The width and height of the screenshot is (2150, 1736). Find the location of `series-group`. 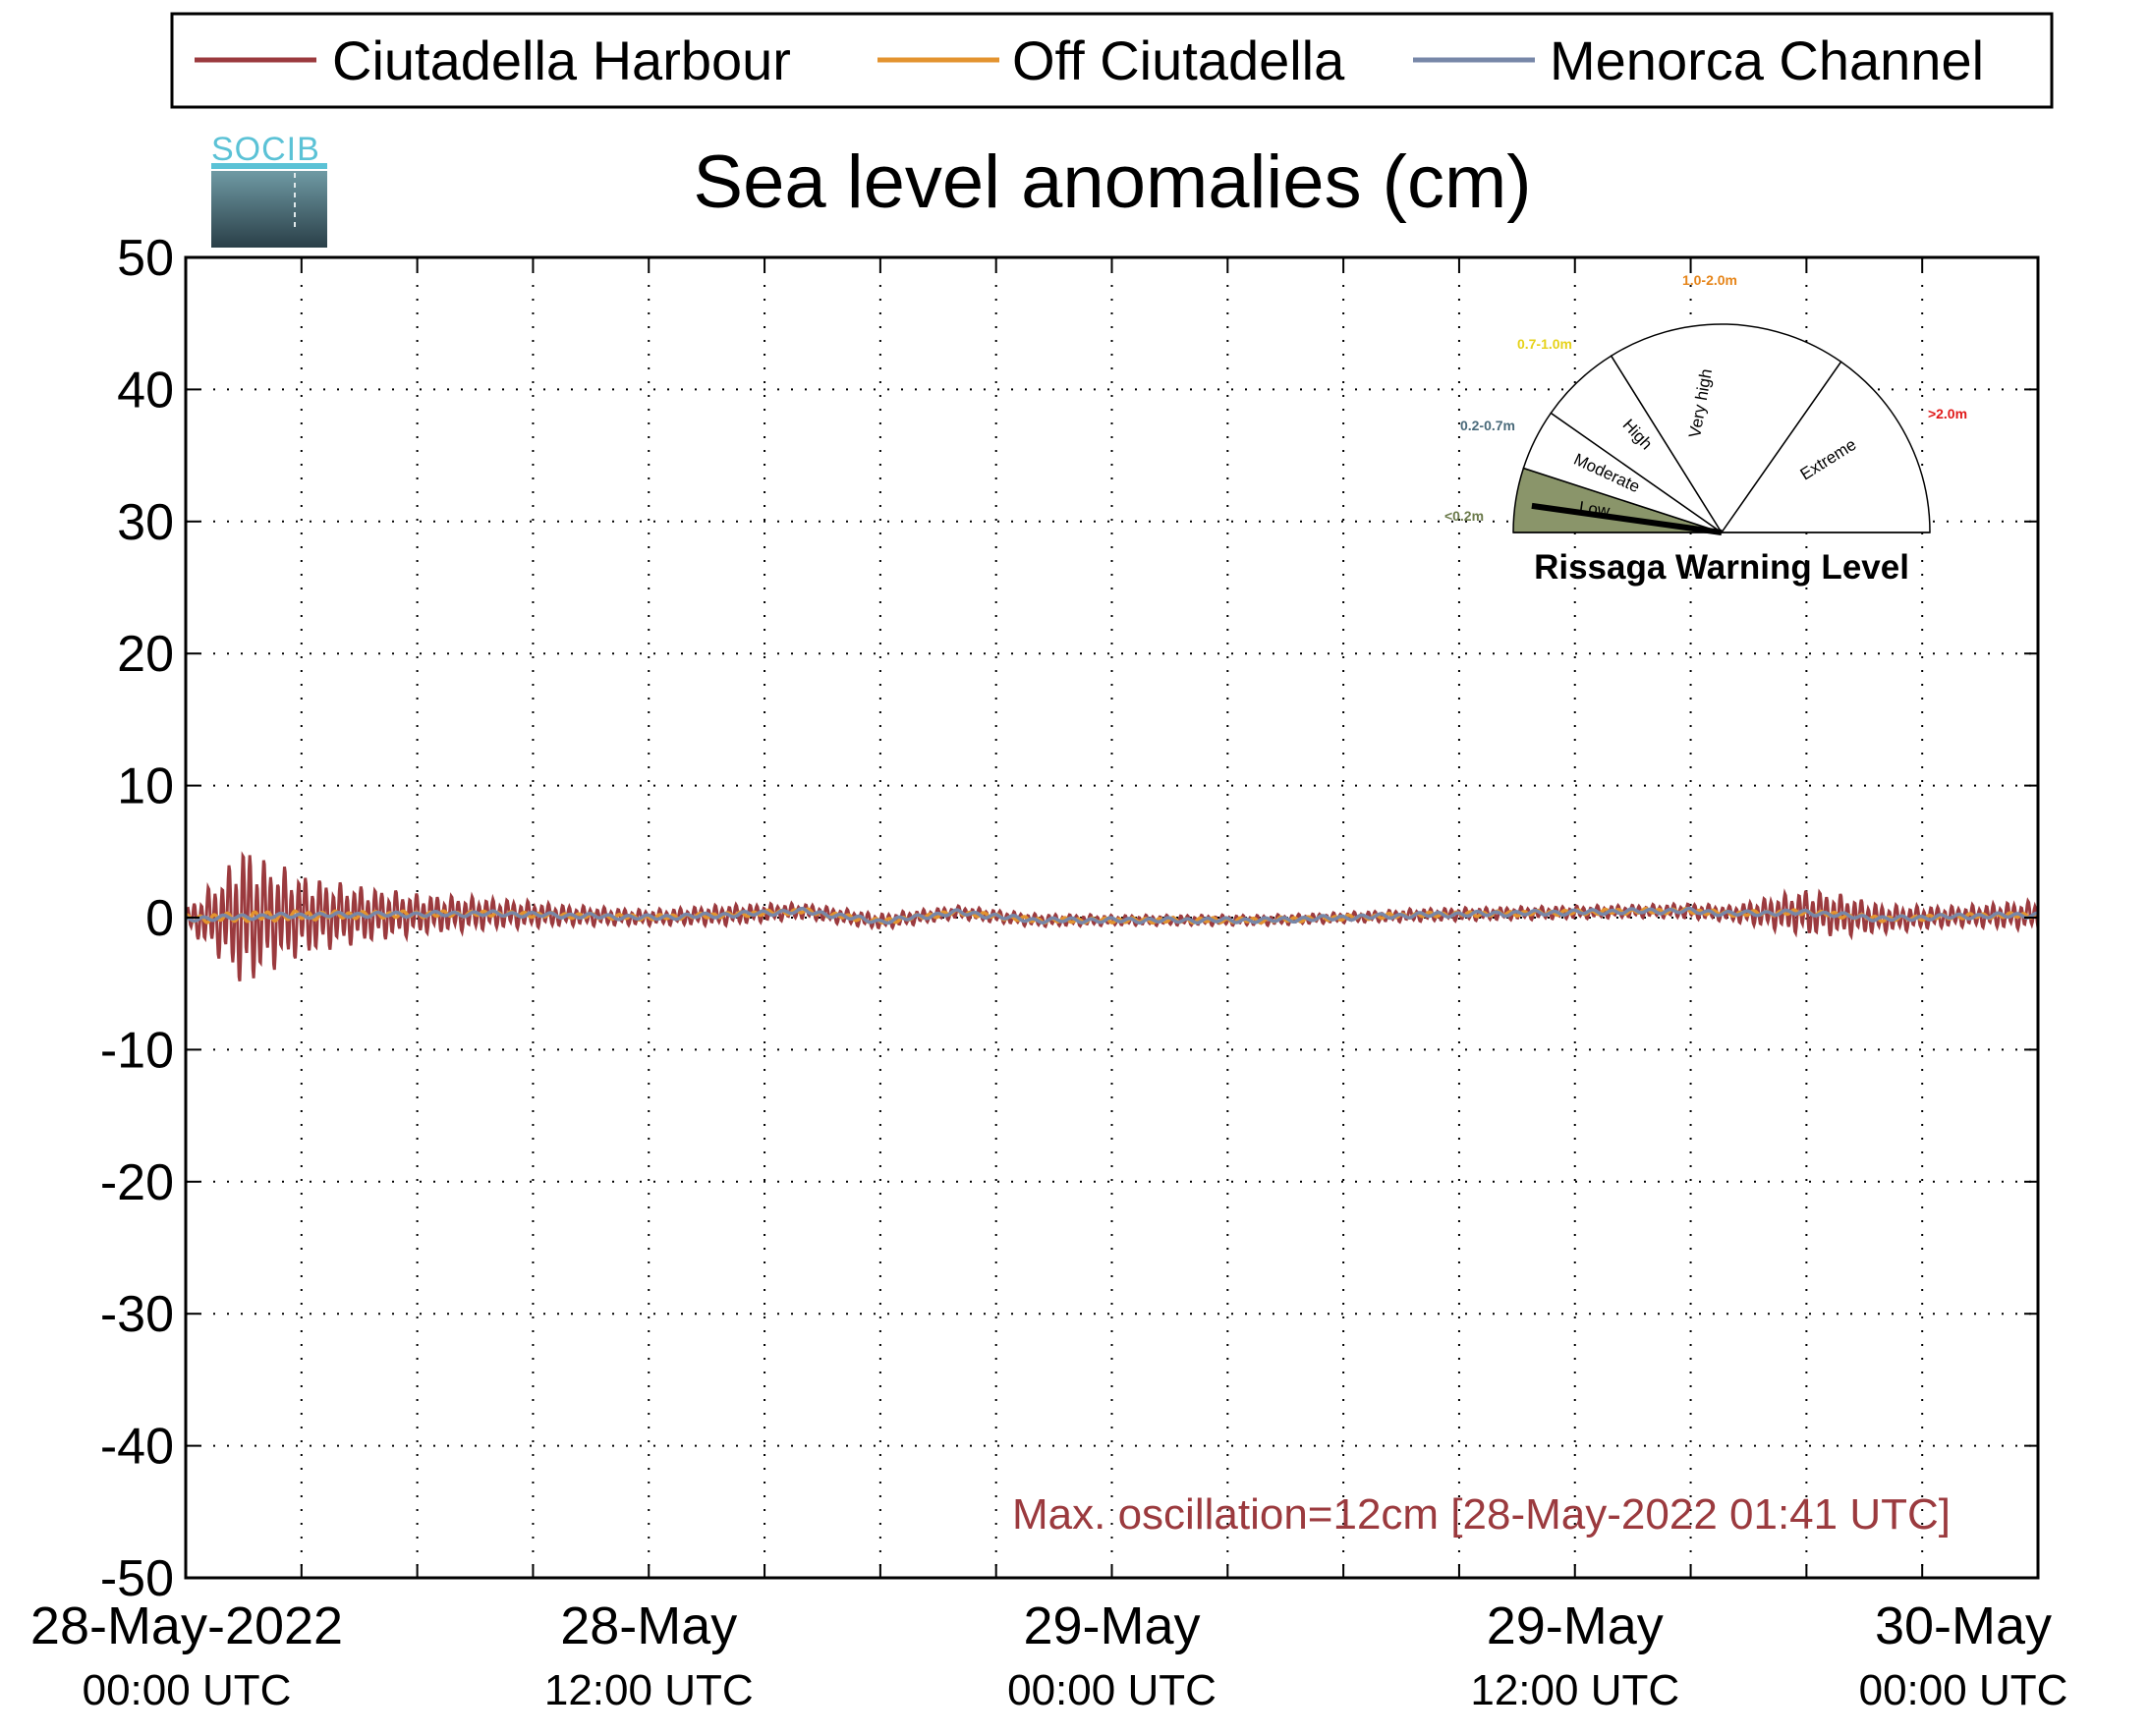

series-group is located at coordinates (1112, 916).